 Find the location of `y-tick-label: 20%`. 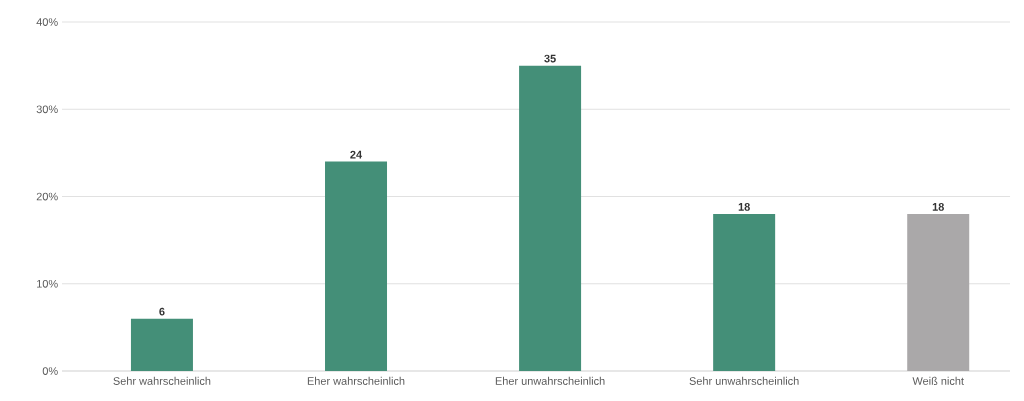

y-tick-label: 20% is located at coordinates (47, 196).